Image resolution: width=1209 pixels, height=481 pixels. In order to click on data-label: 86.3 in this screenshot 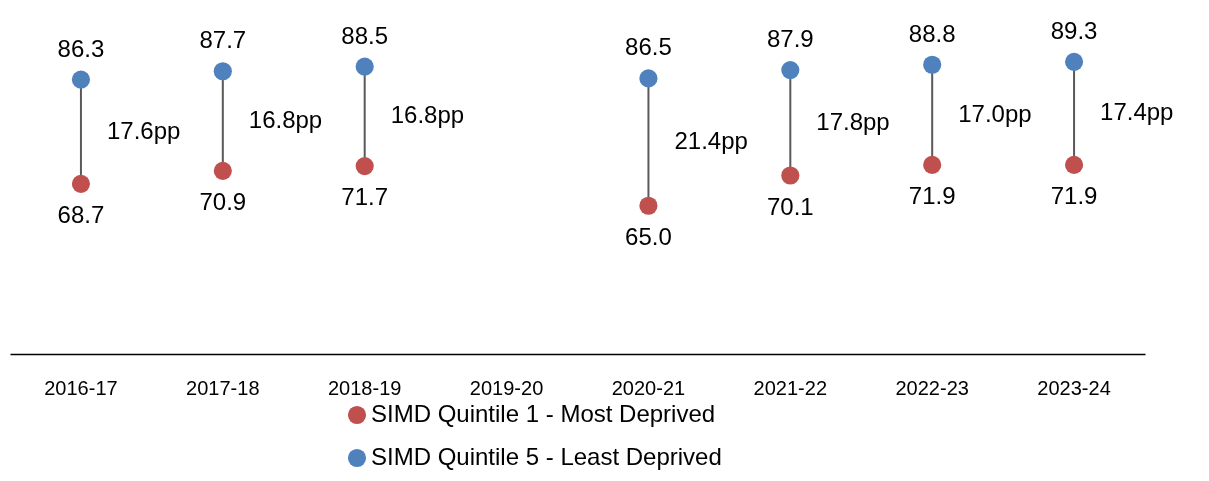, I will do `click(81, 48)`.